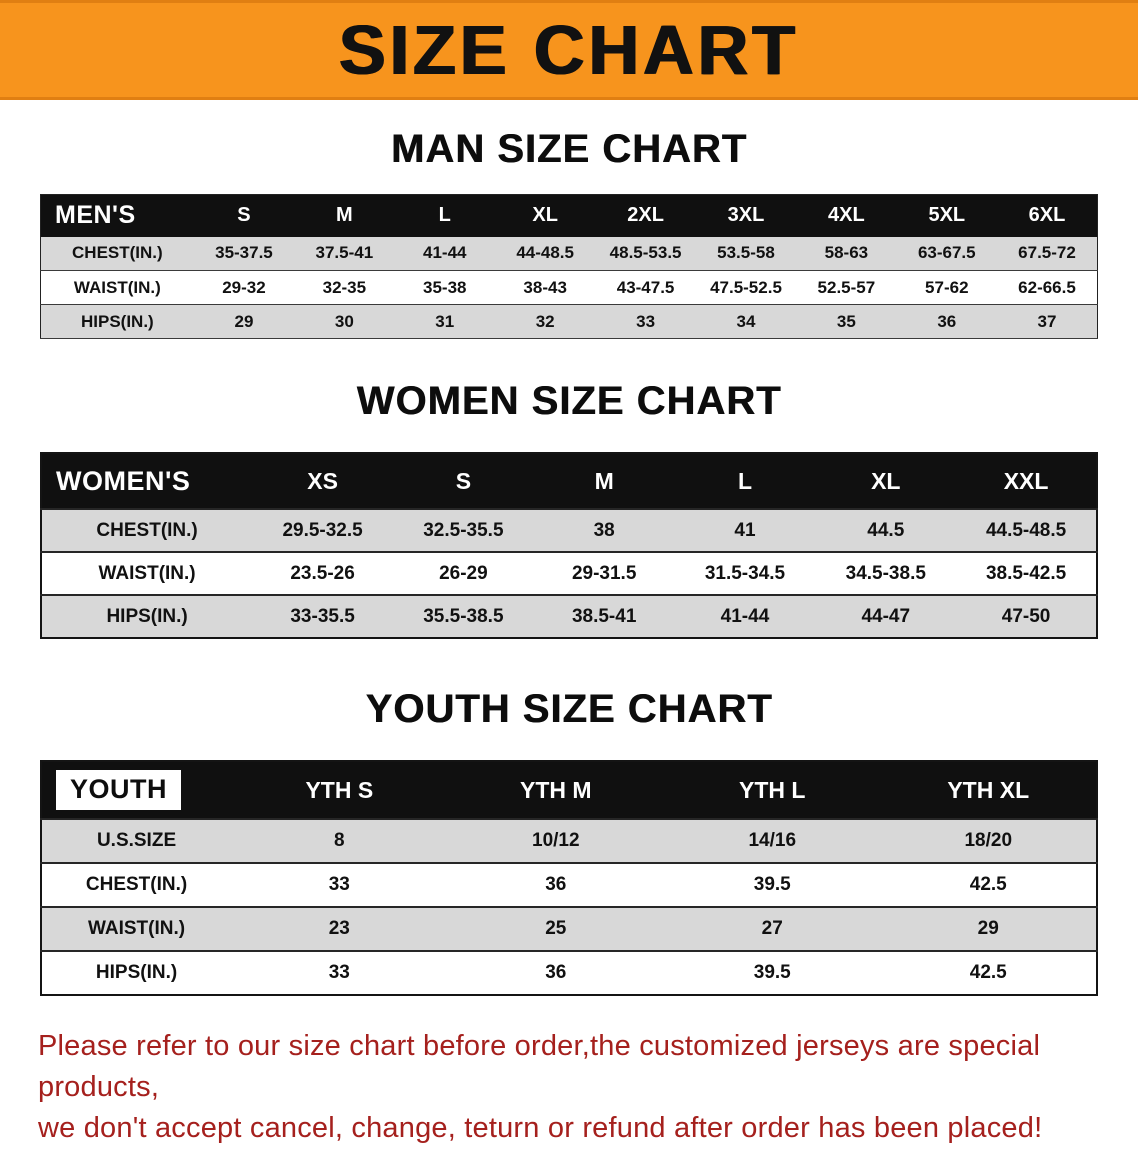 This screenshot has width=1138, height=1150. What do you see at coordinates (322, 530) in the screenshot?
I see `measurement-value-cell: 29.5-32.5` at bounding box center [322, 530].